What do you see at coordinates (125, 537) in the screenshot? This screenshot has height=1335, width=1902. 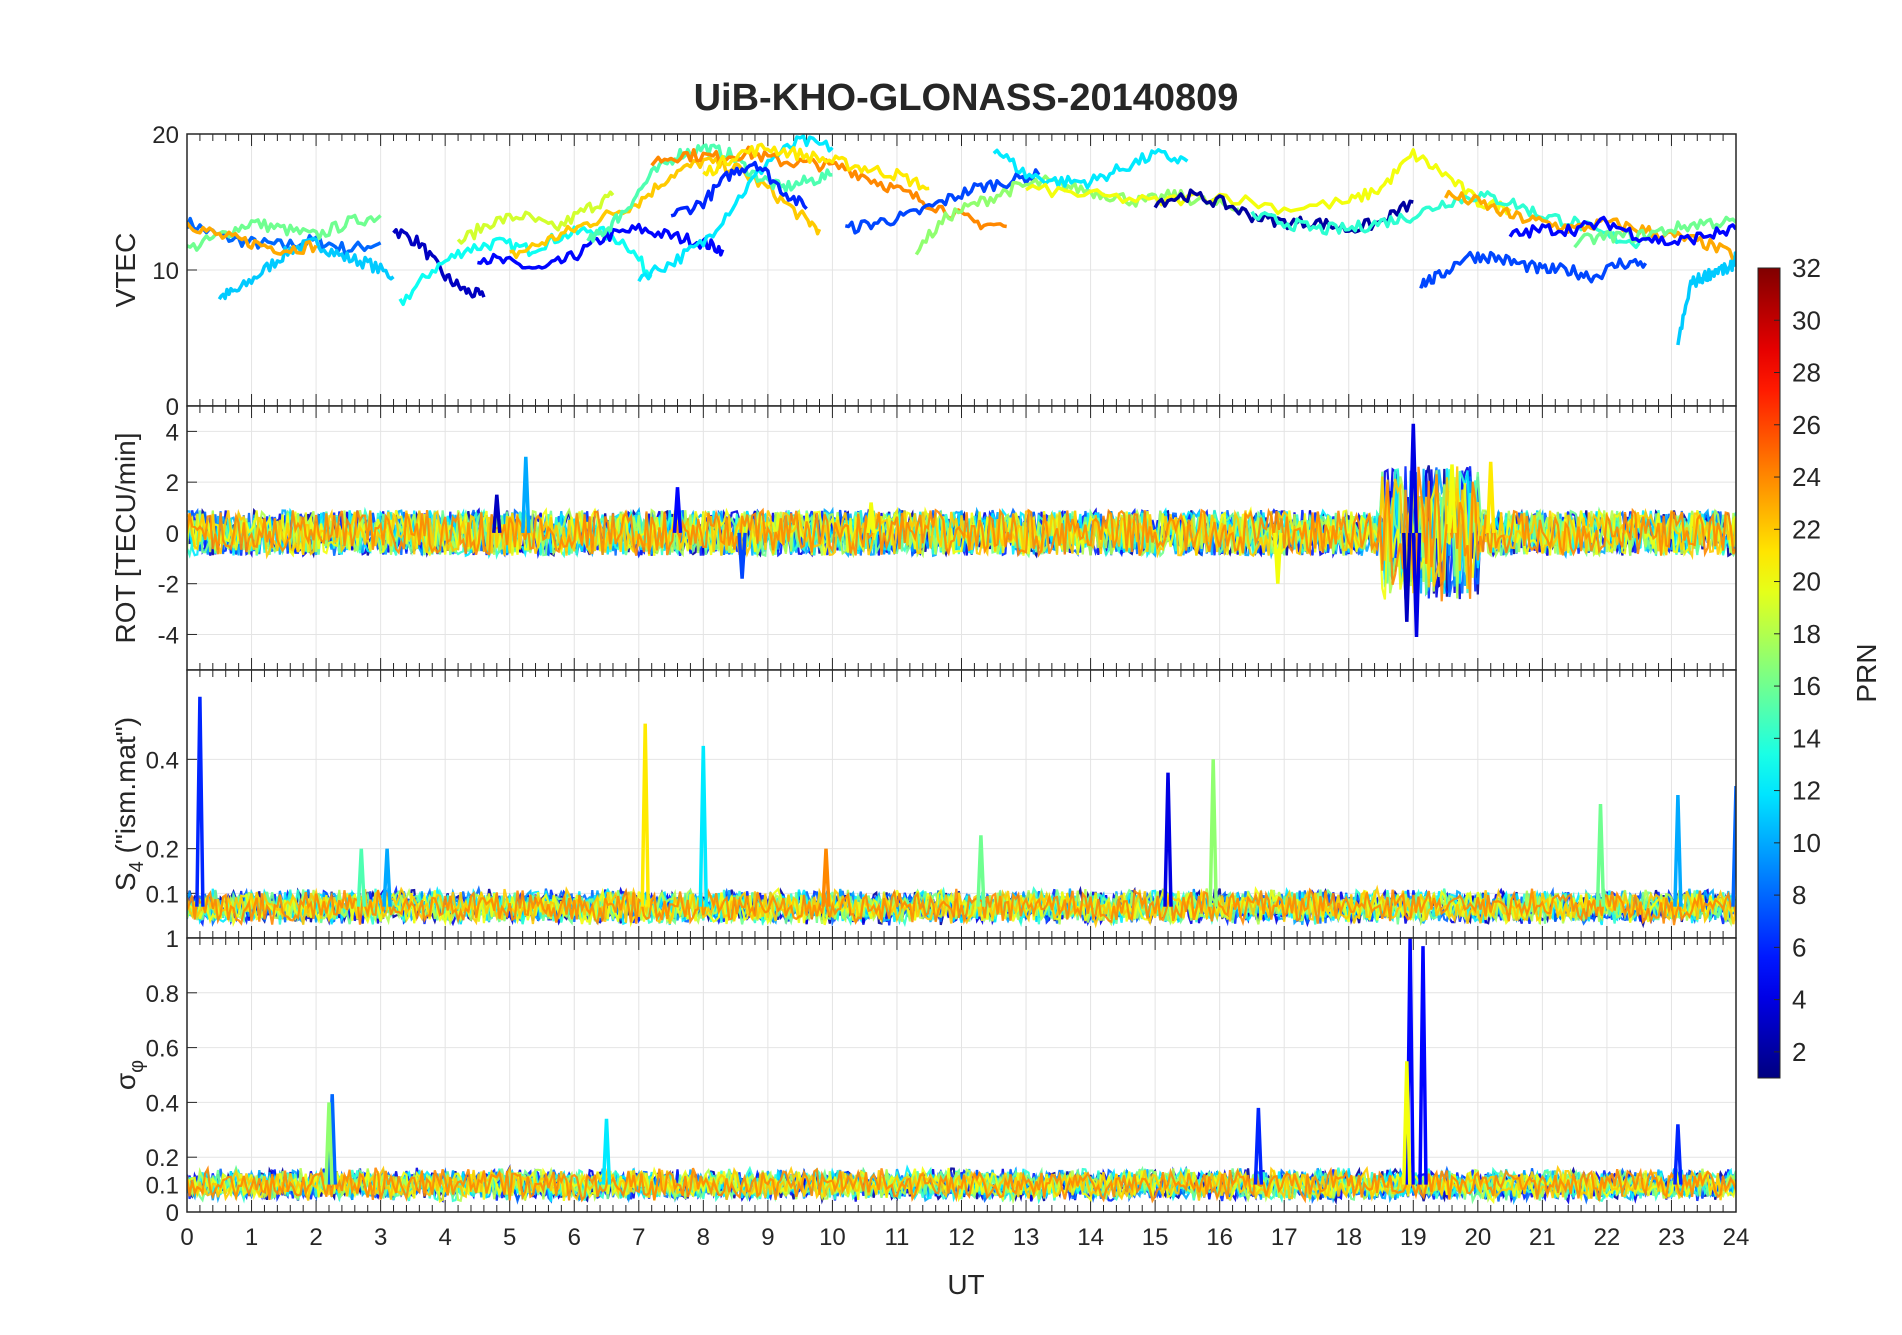 I see `y-axis-label: ROT [TECU/min]` at bounding box center [125, 537].